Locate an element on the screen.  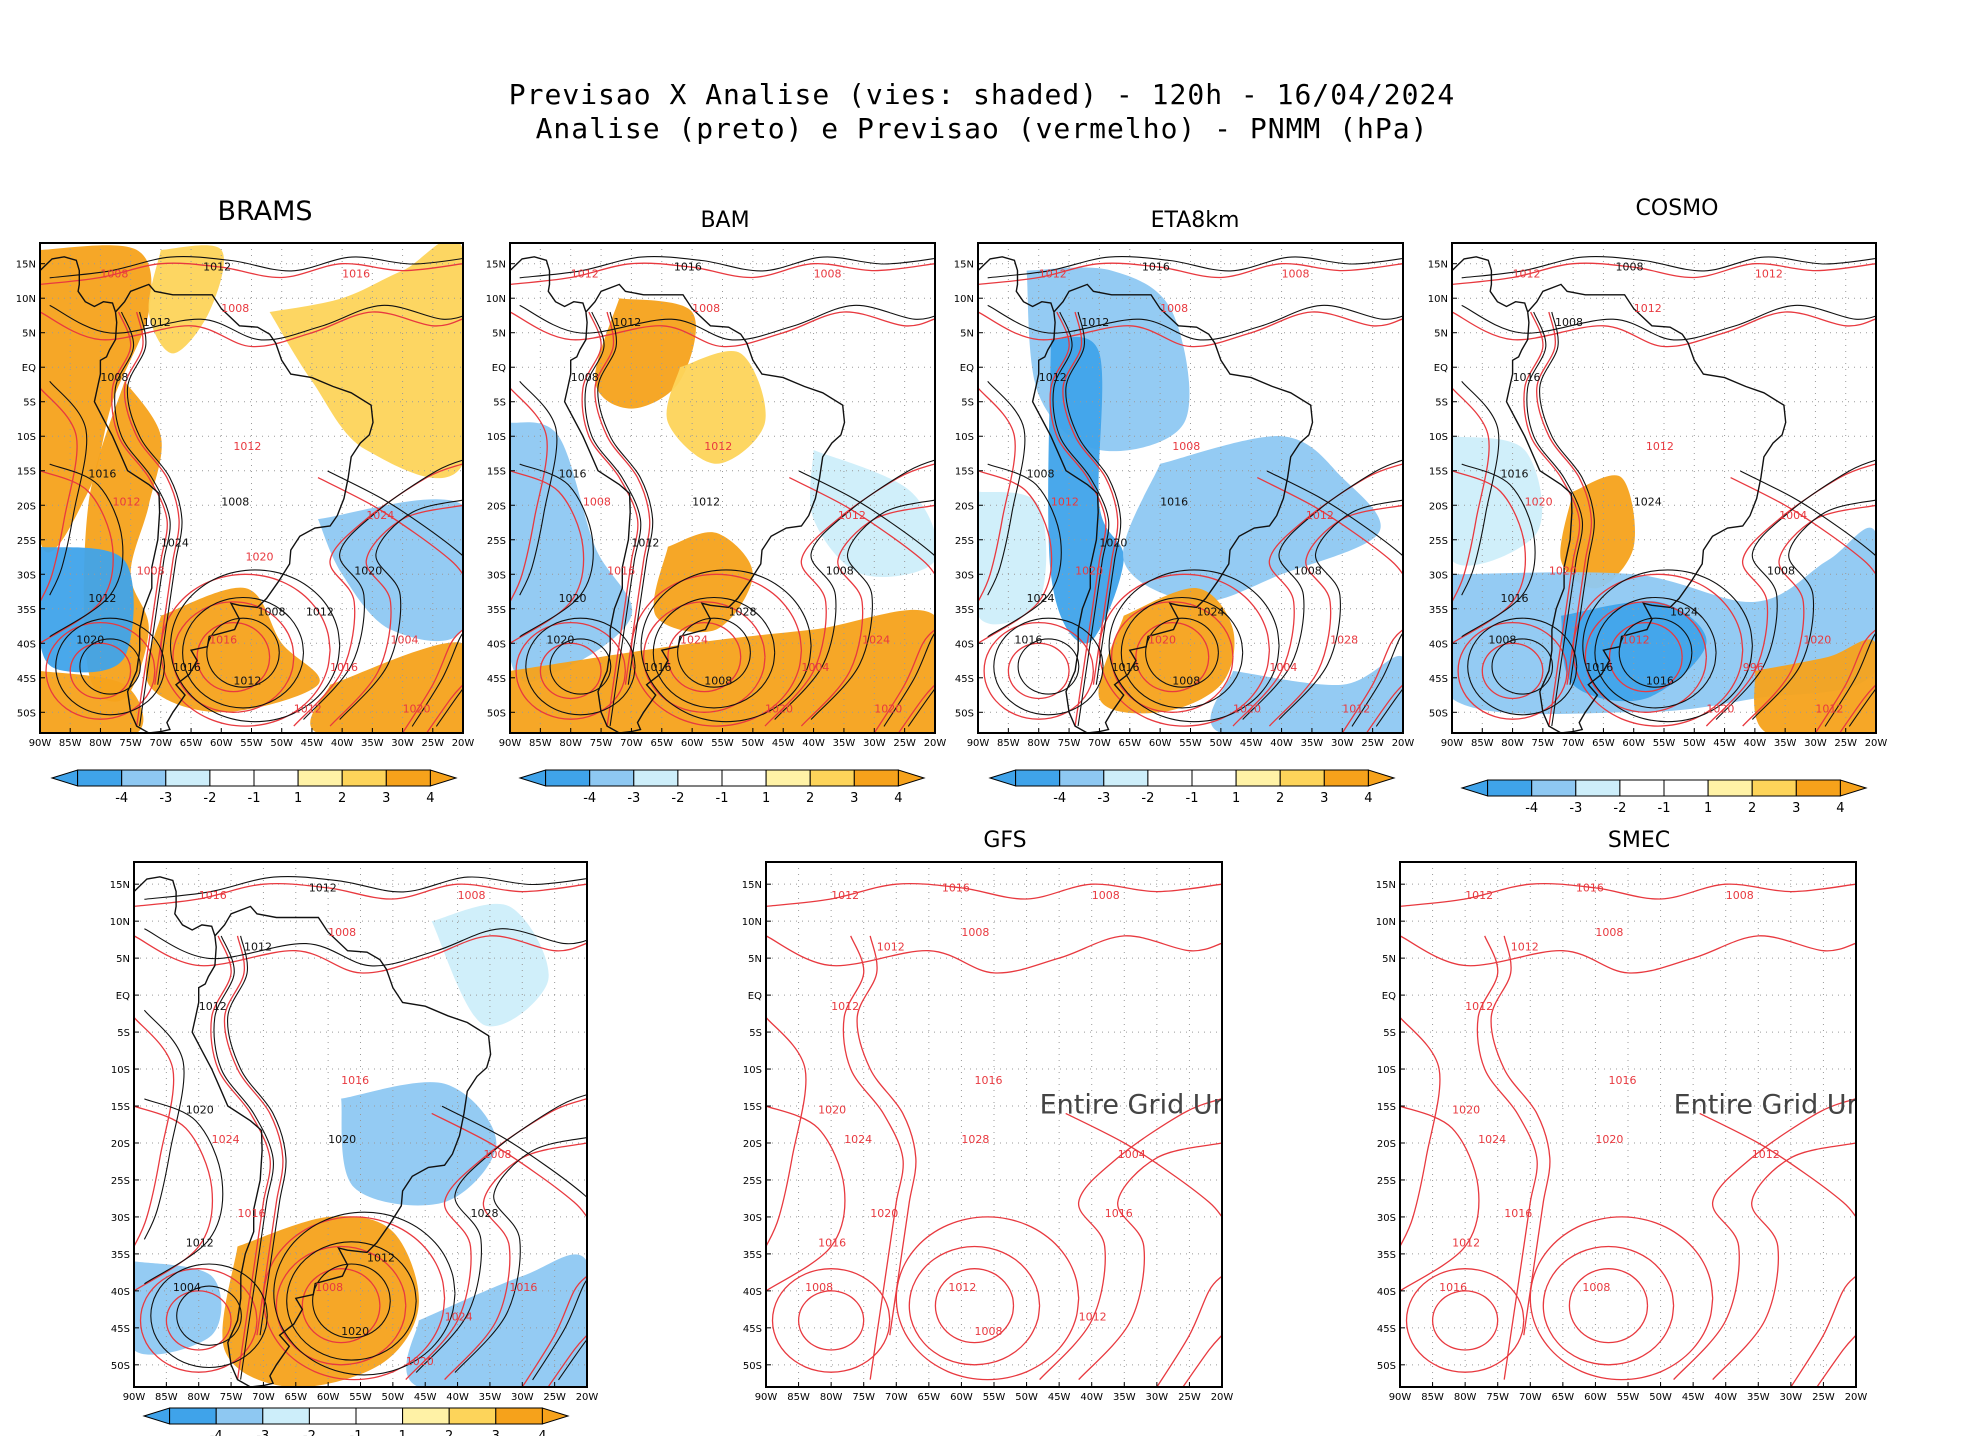
lat-tick-label: 5S is located at coordinates (29, 403).